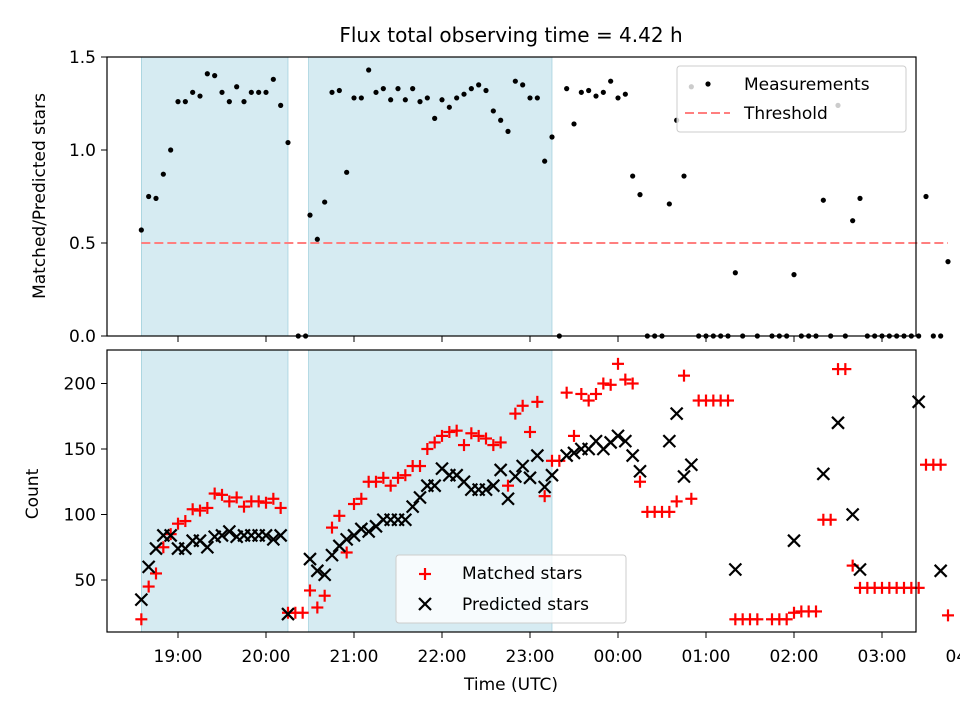 This screenshot has height=720, width=960. I want to click on legend-measurements-label: Measurements, so click(807, 85).